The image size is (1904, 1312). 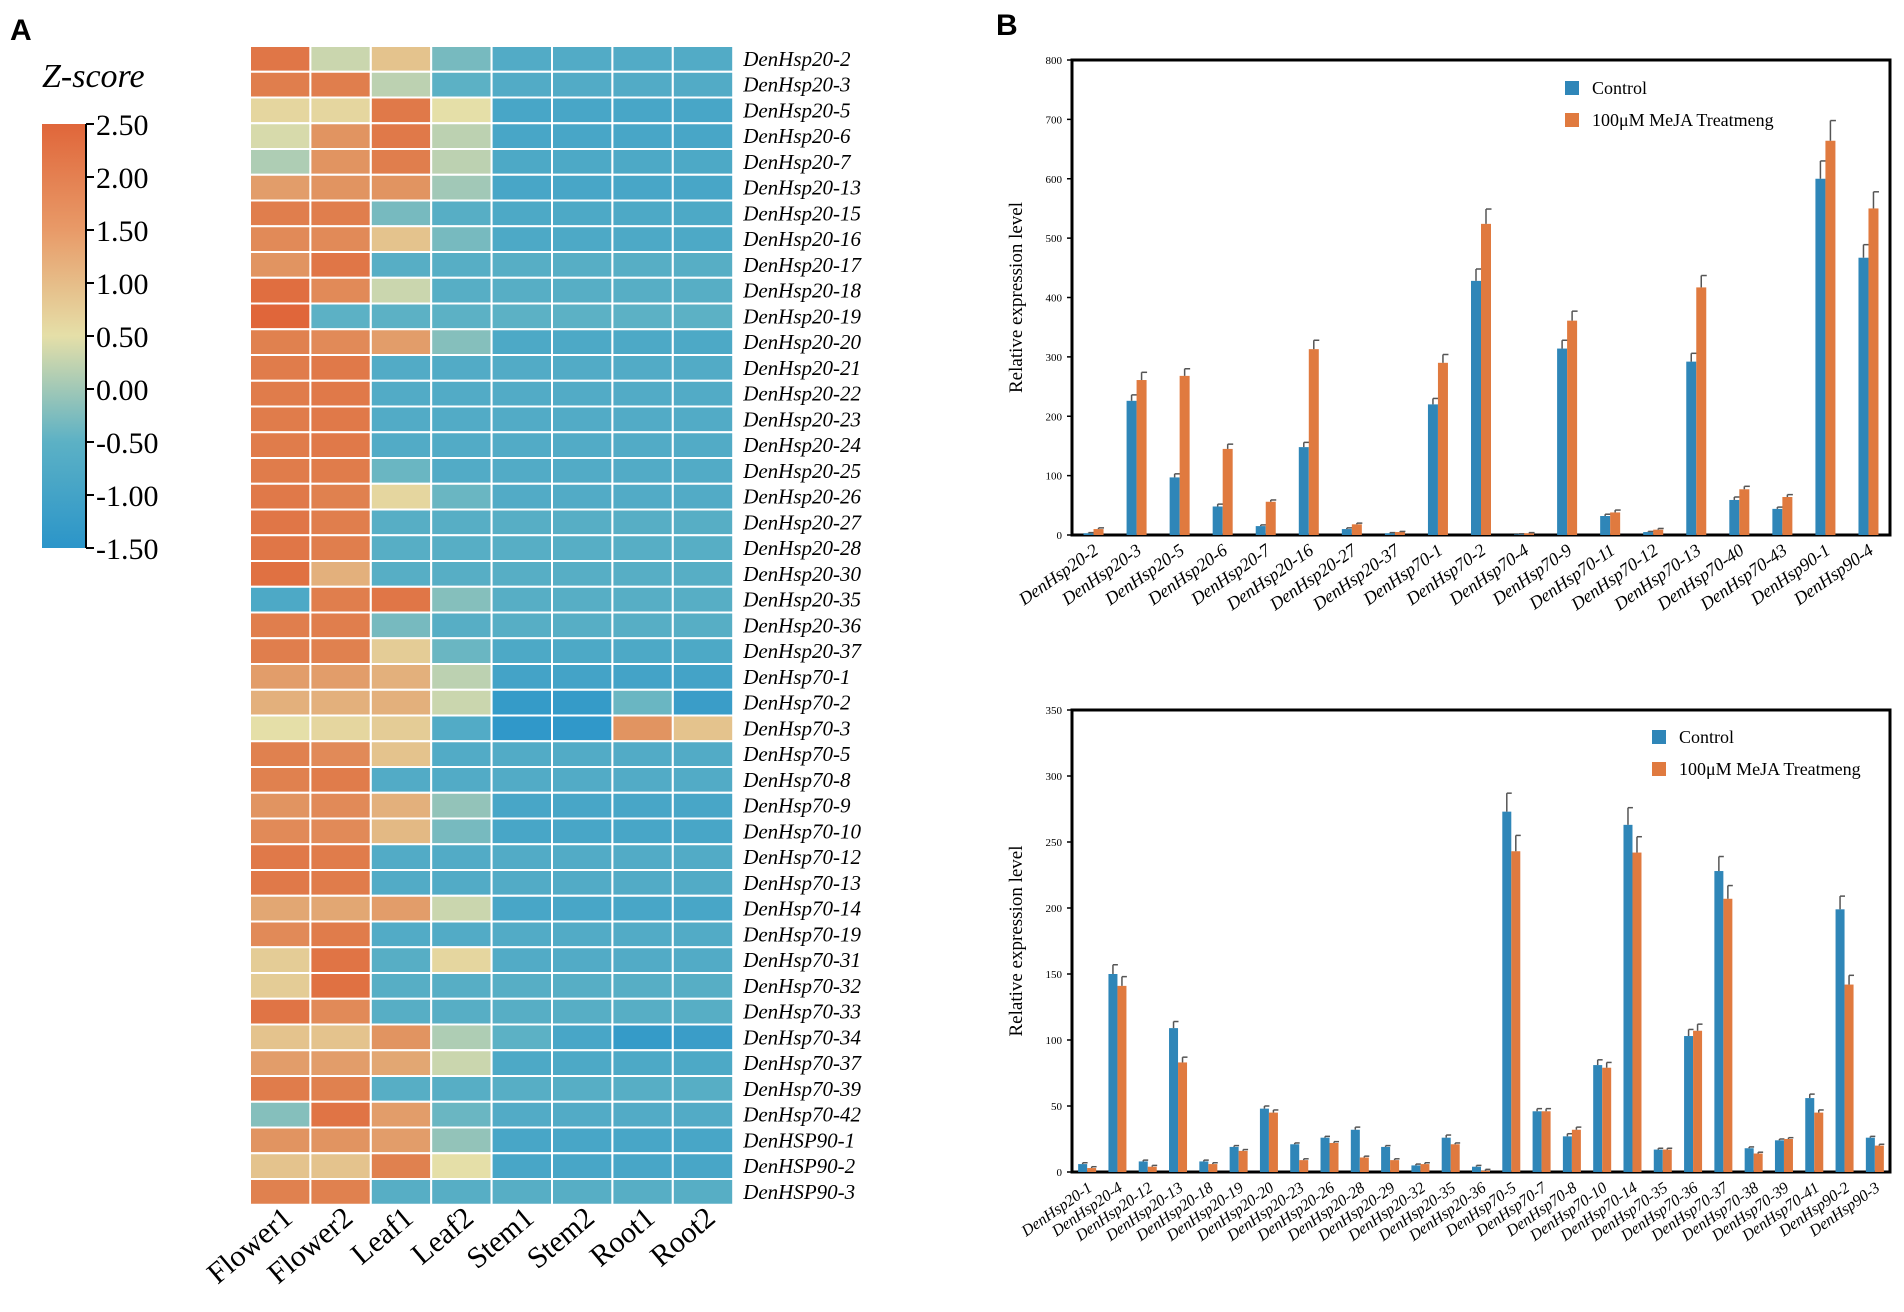 What do you see at coordinates (682, 1237) in the screenshot?
I see `heatmap-column-label: Root2` at bounding box center [682, 1237].